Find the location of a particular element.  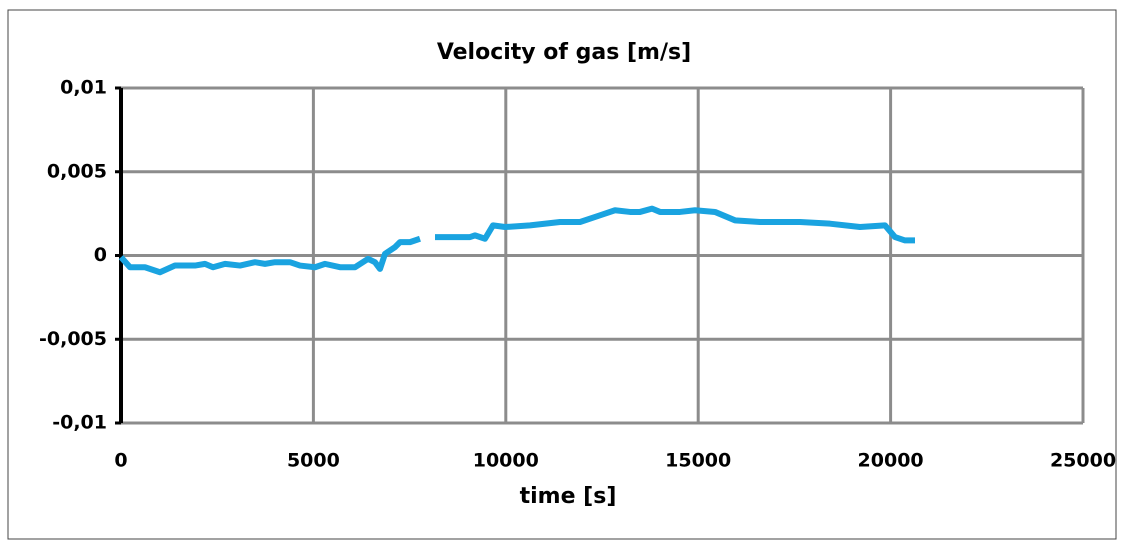

x-tick-label: 15000 is located at coordinates (698, 461).